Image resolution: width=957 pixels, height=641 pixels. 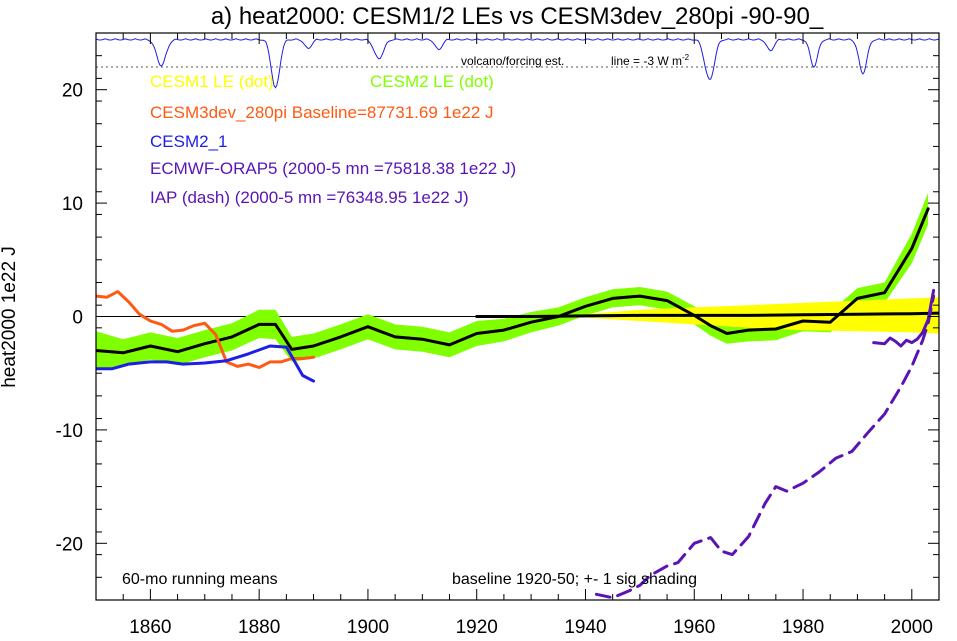 I want to click on y-tick-label: 0, so click(x=77, y=318).